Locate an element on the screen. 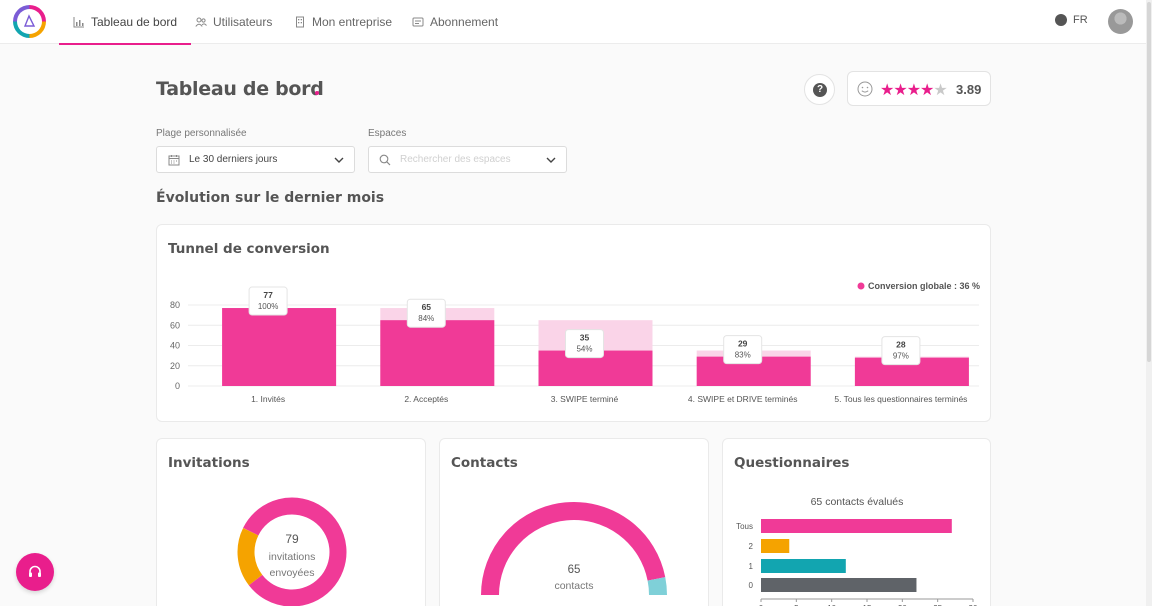  value-label: 28 is located at coordinates (901, 345).